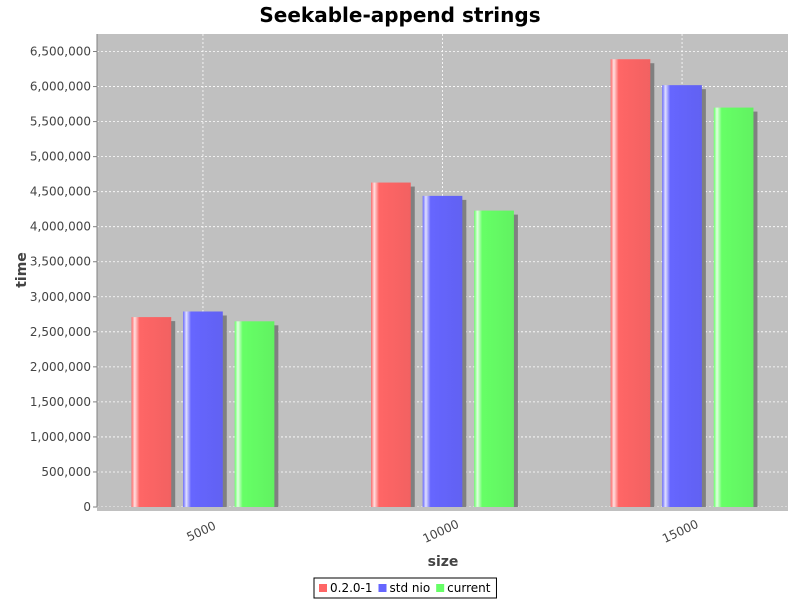 Image resolution: width=800 pixels, height=600 pixels. I want to click on x-tick-label: 10000, so click(441, 531).